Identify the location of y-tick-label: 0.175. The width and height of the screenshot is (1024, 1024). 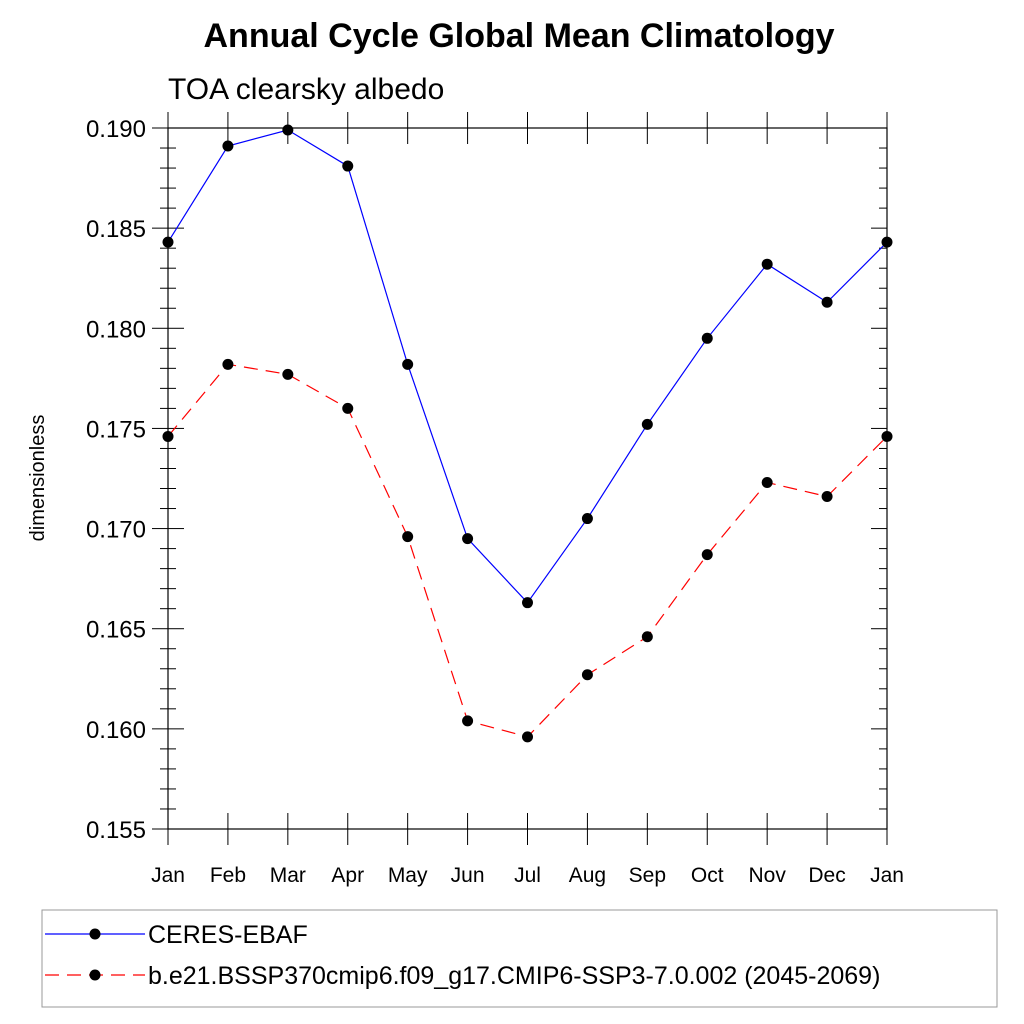
(116, 429).